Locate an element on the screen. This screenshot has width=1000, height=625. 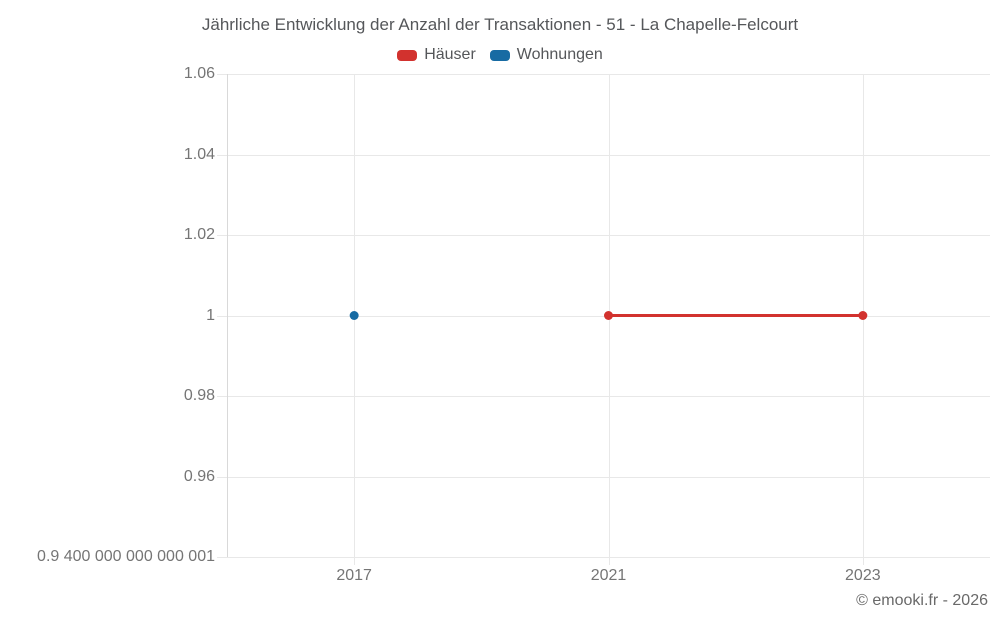
y-tick-label: 1.02 is located at coordinates (199, 234).